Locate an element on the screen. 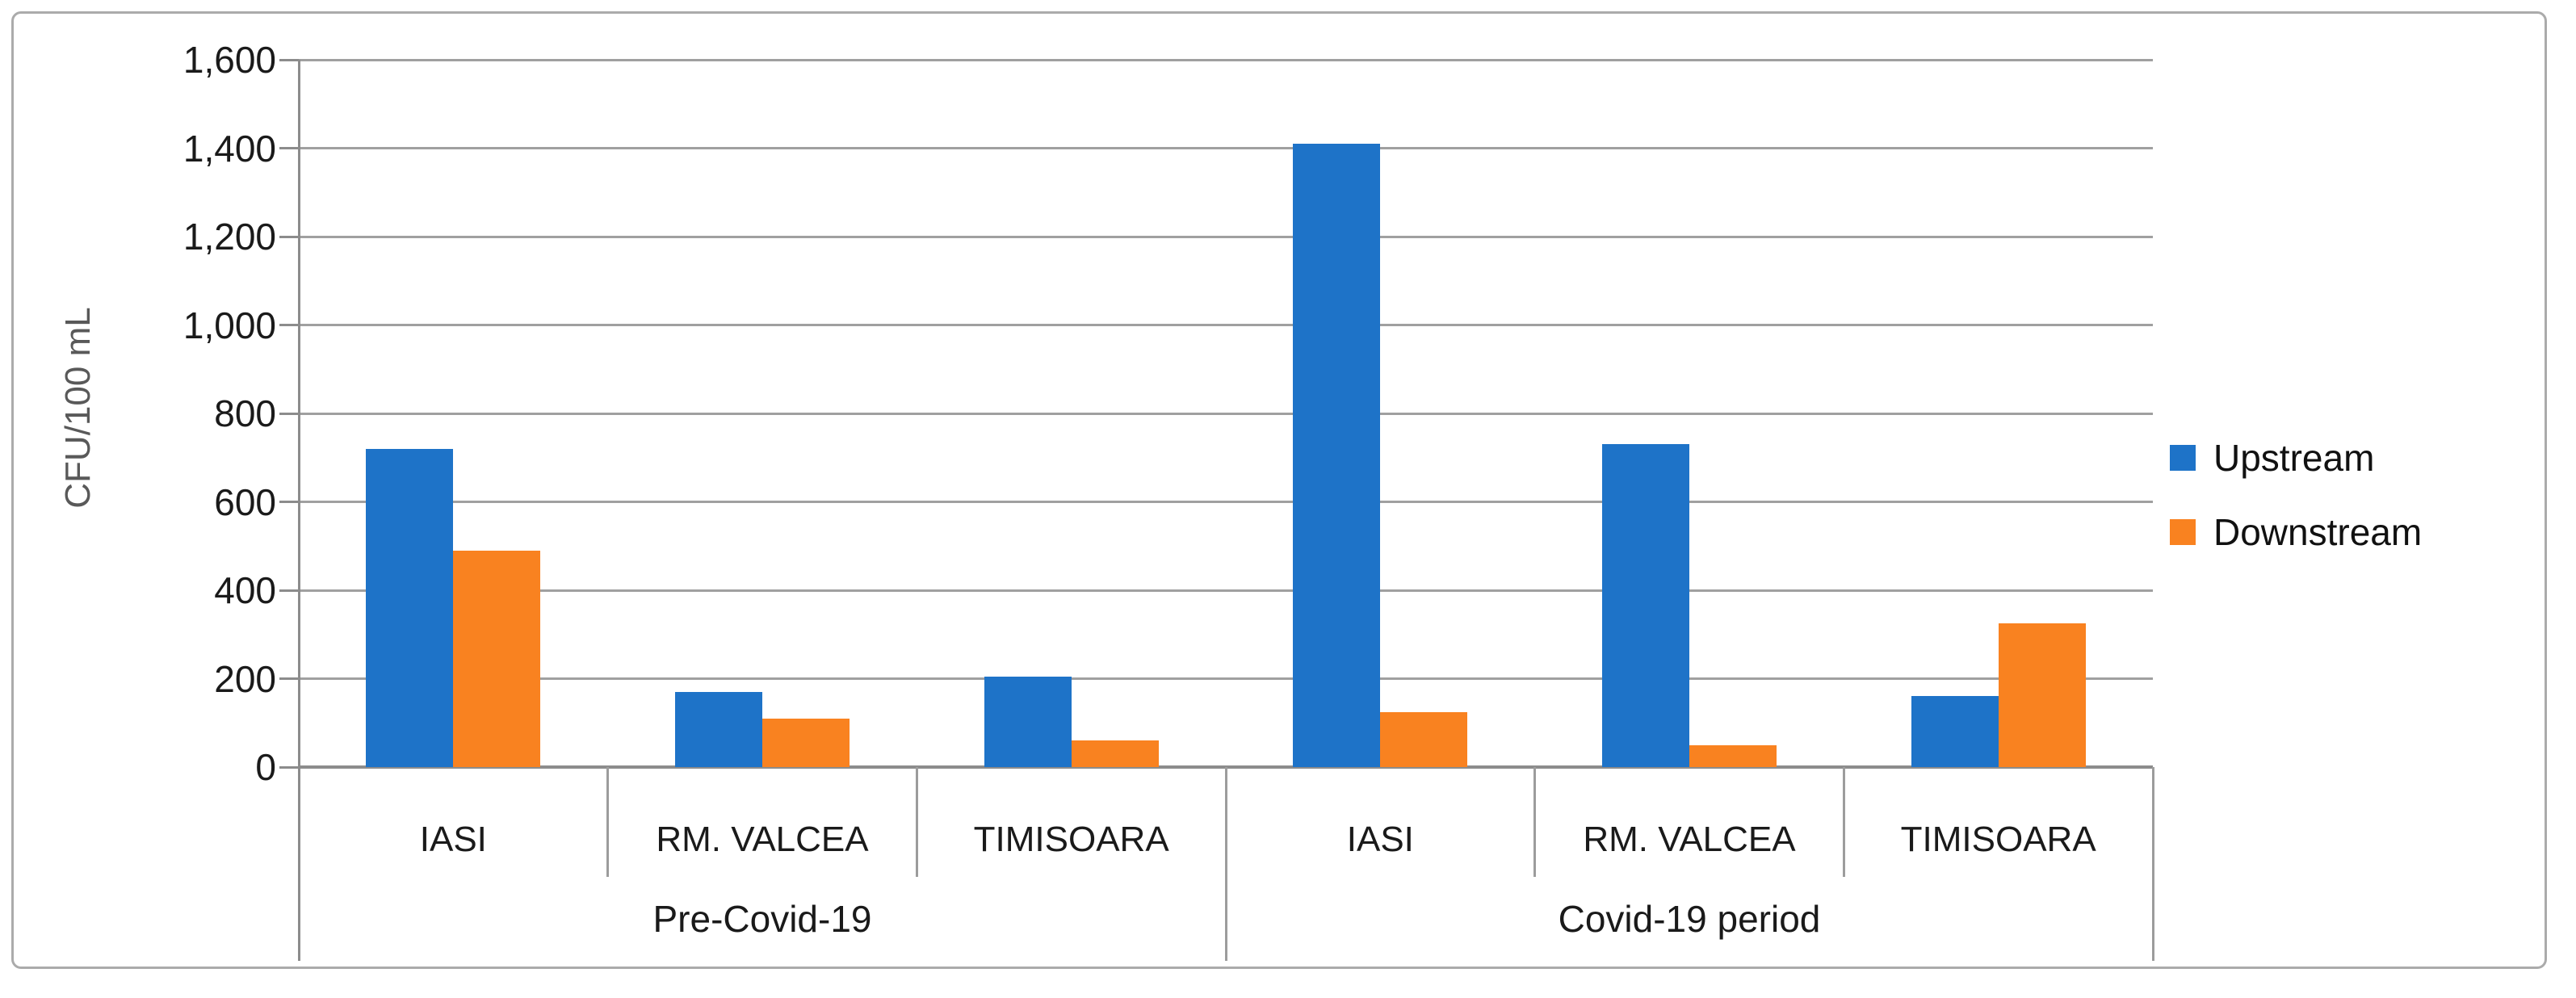 The image size is (2576, 998). group-label: Pre-Covid-19 is located at coordinates (762, 919).